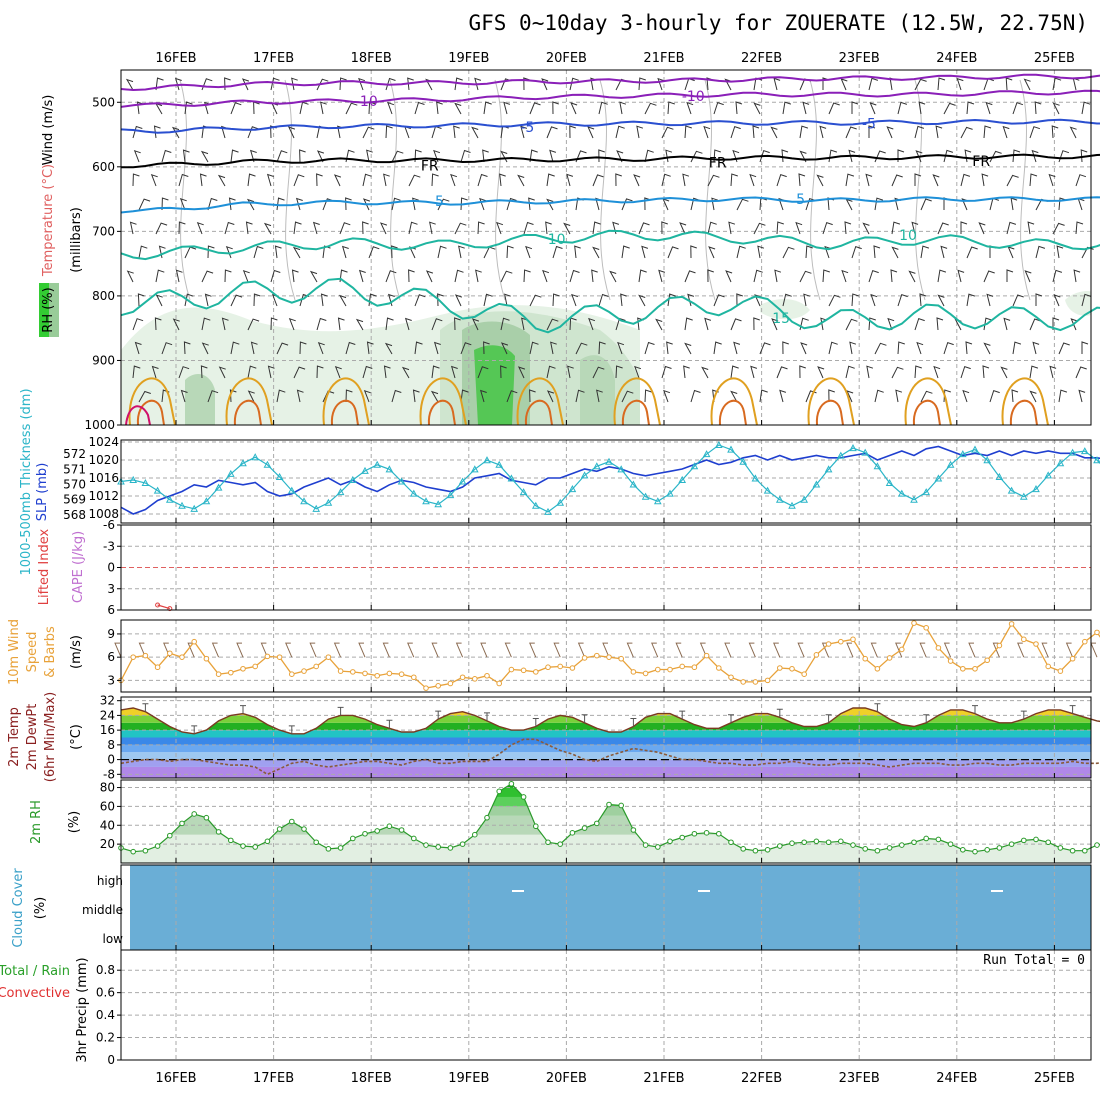  I want to click on date-label-bottom: 22FEB, so click(761, 1078).